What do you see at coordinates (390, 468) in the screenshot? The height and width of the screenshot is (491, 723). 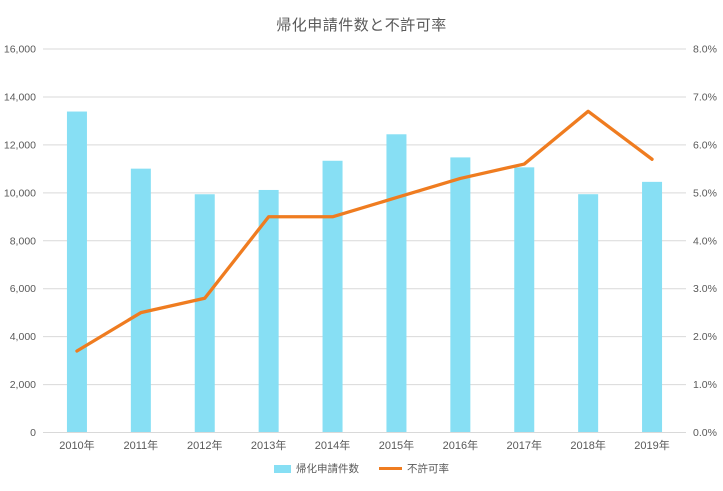 I see `line-series-swatch-icon` at bounding box center [390, 468].